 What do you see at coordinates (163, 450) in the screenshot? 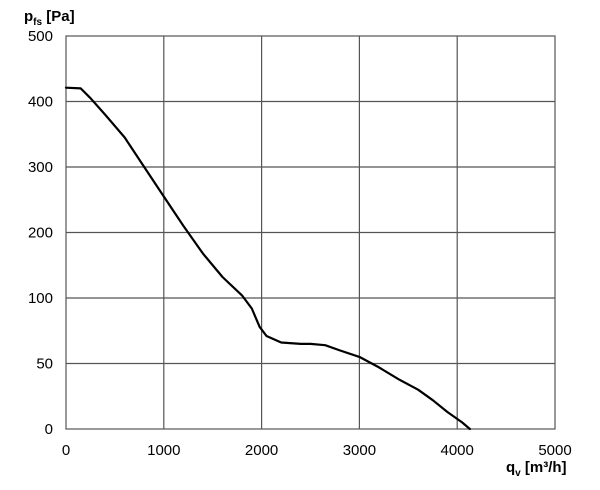
I see `x-tick-label: 1000` at bounding box center [163, 450].